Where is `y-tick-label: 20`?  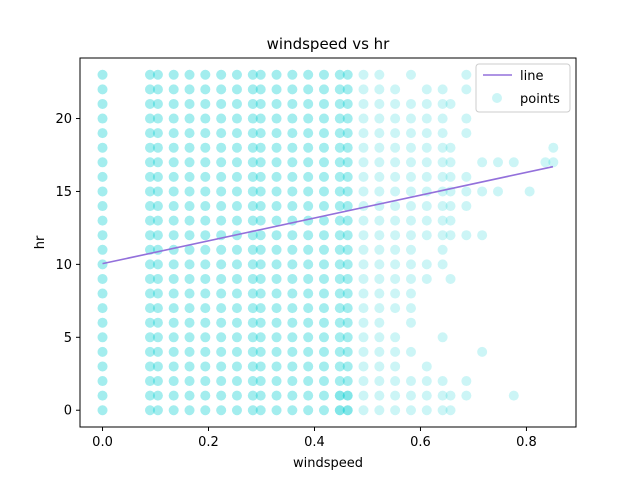
y-tick-label: 20 is located at coordinates (63, 119).